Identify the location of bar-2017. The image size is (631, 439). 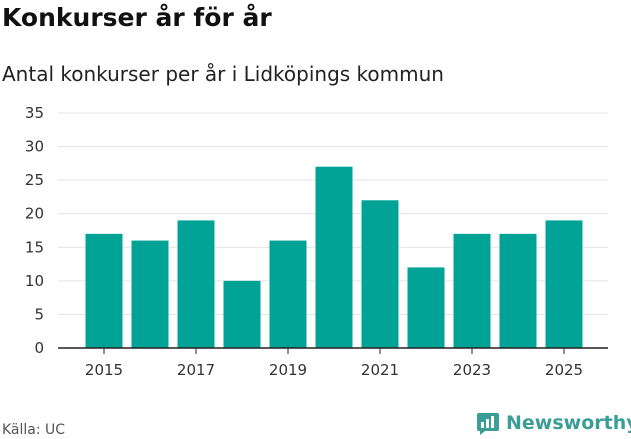
(196, 284).